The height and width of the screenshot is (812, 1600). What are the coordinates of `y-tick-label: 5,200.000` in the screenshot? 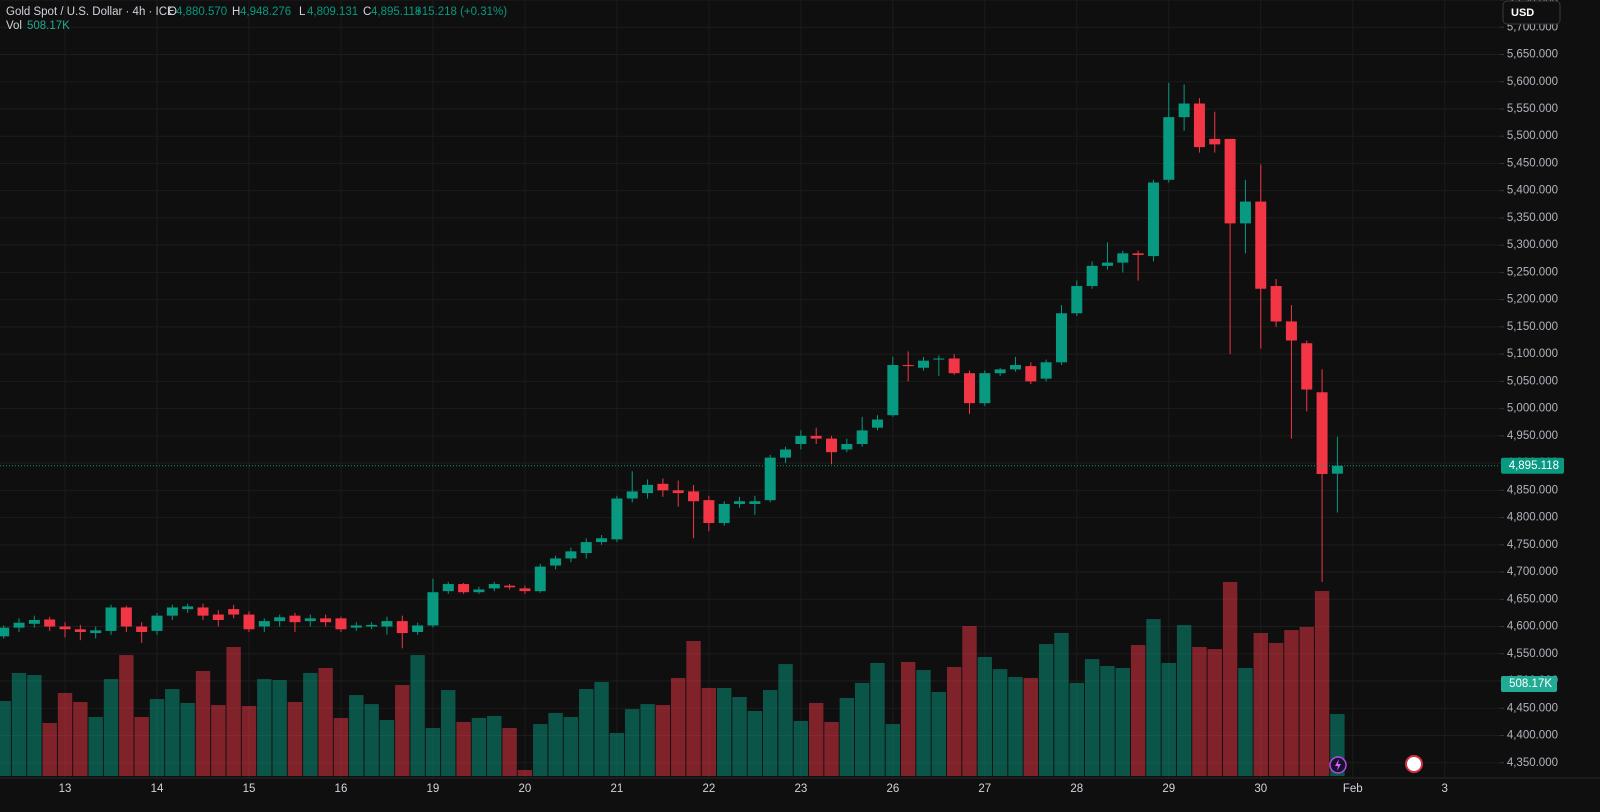 It's located at (1532, 300).